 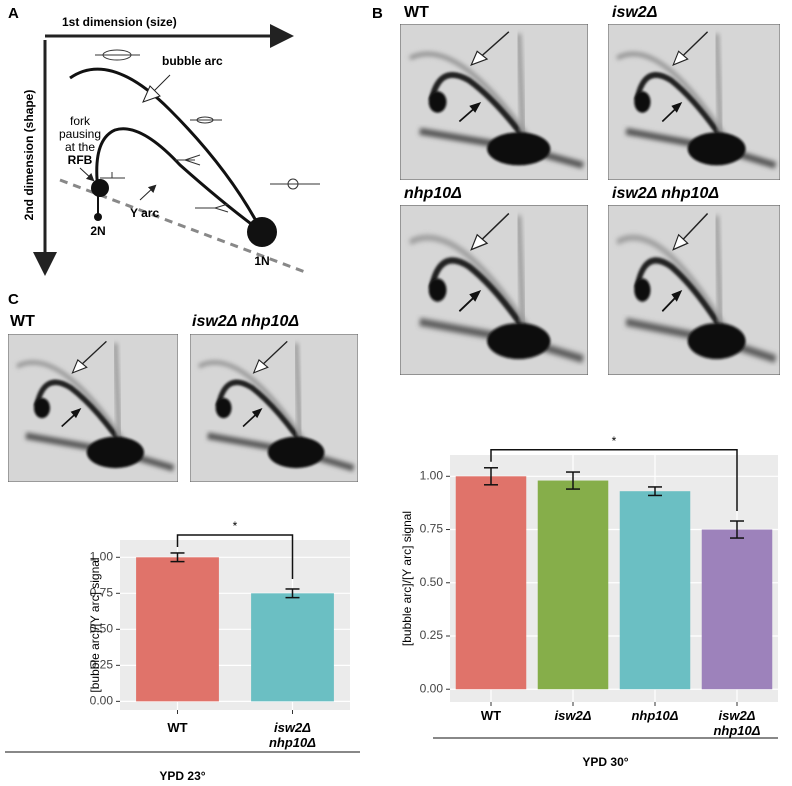 I want to click on 2n-spot, so click(x=98, y=217).